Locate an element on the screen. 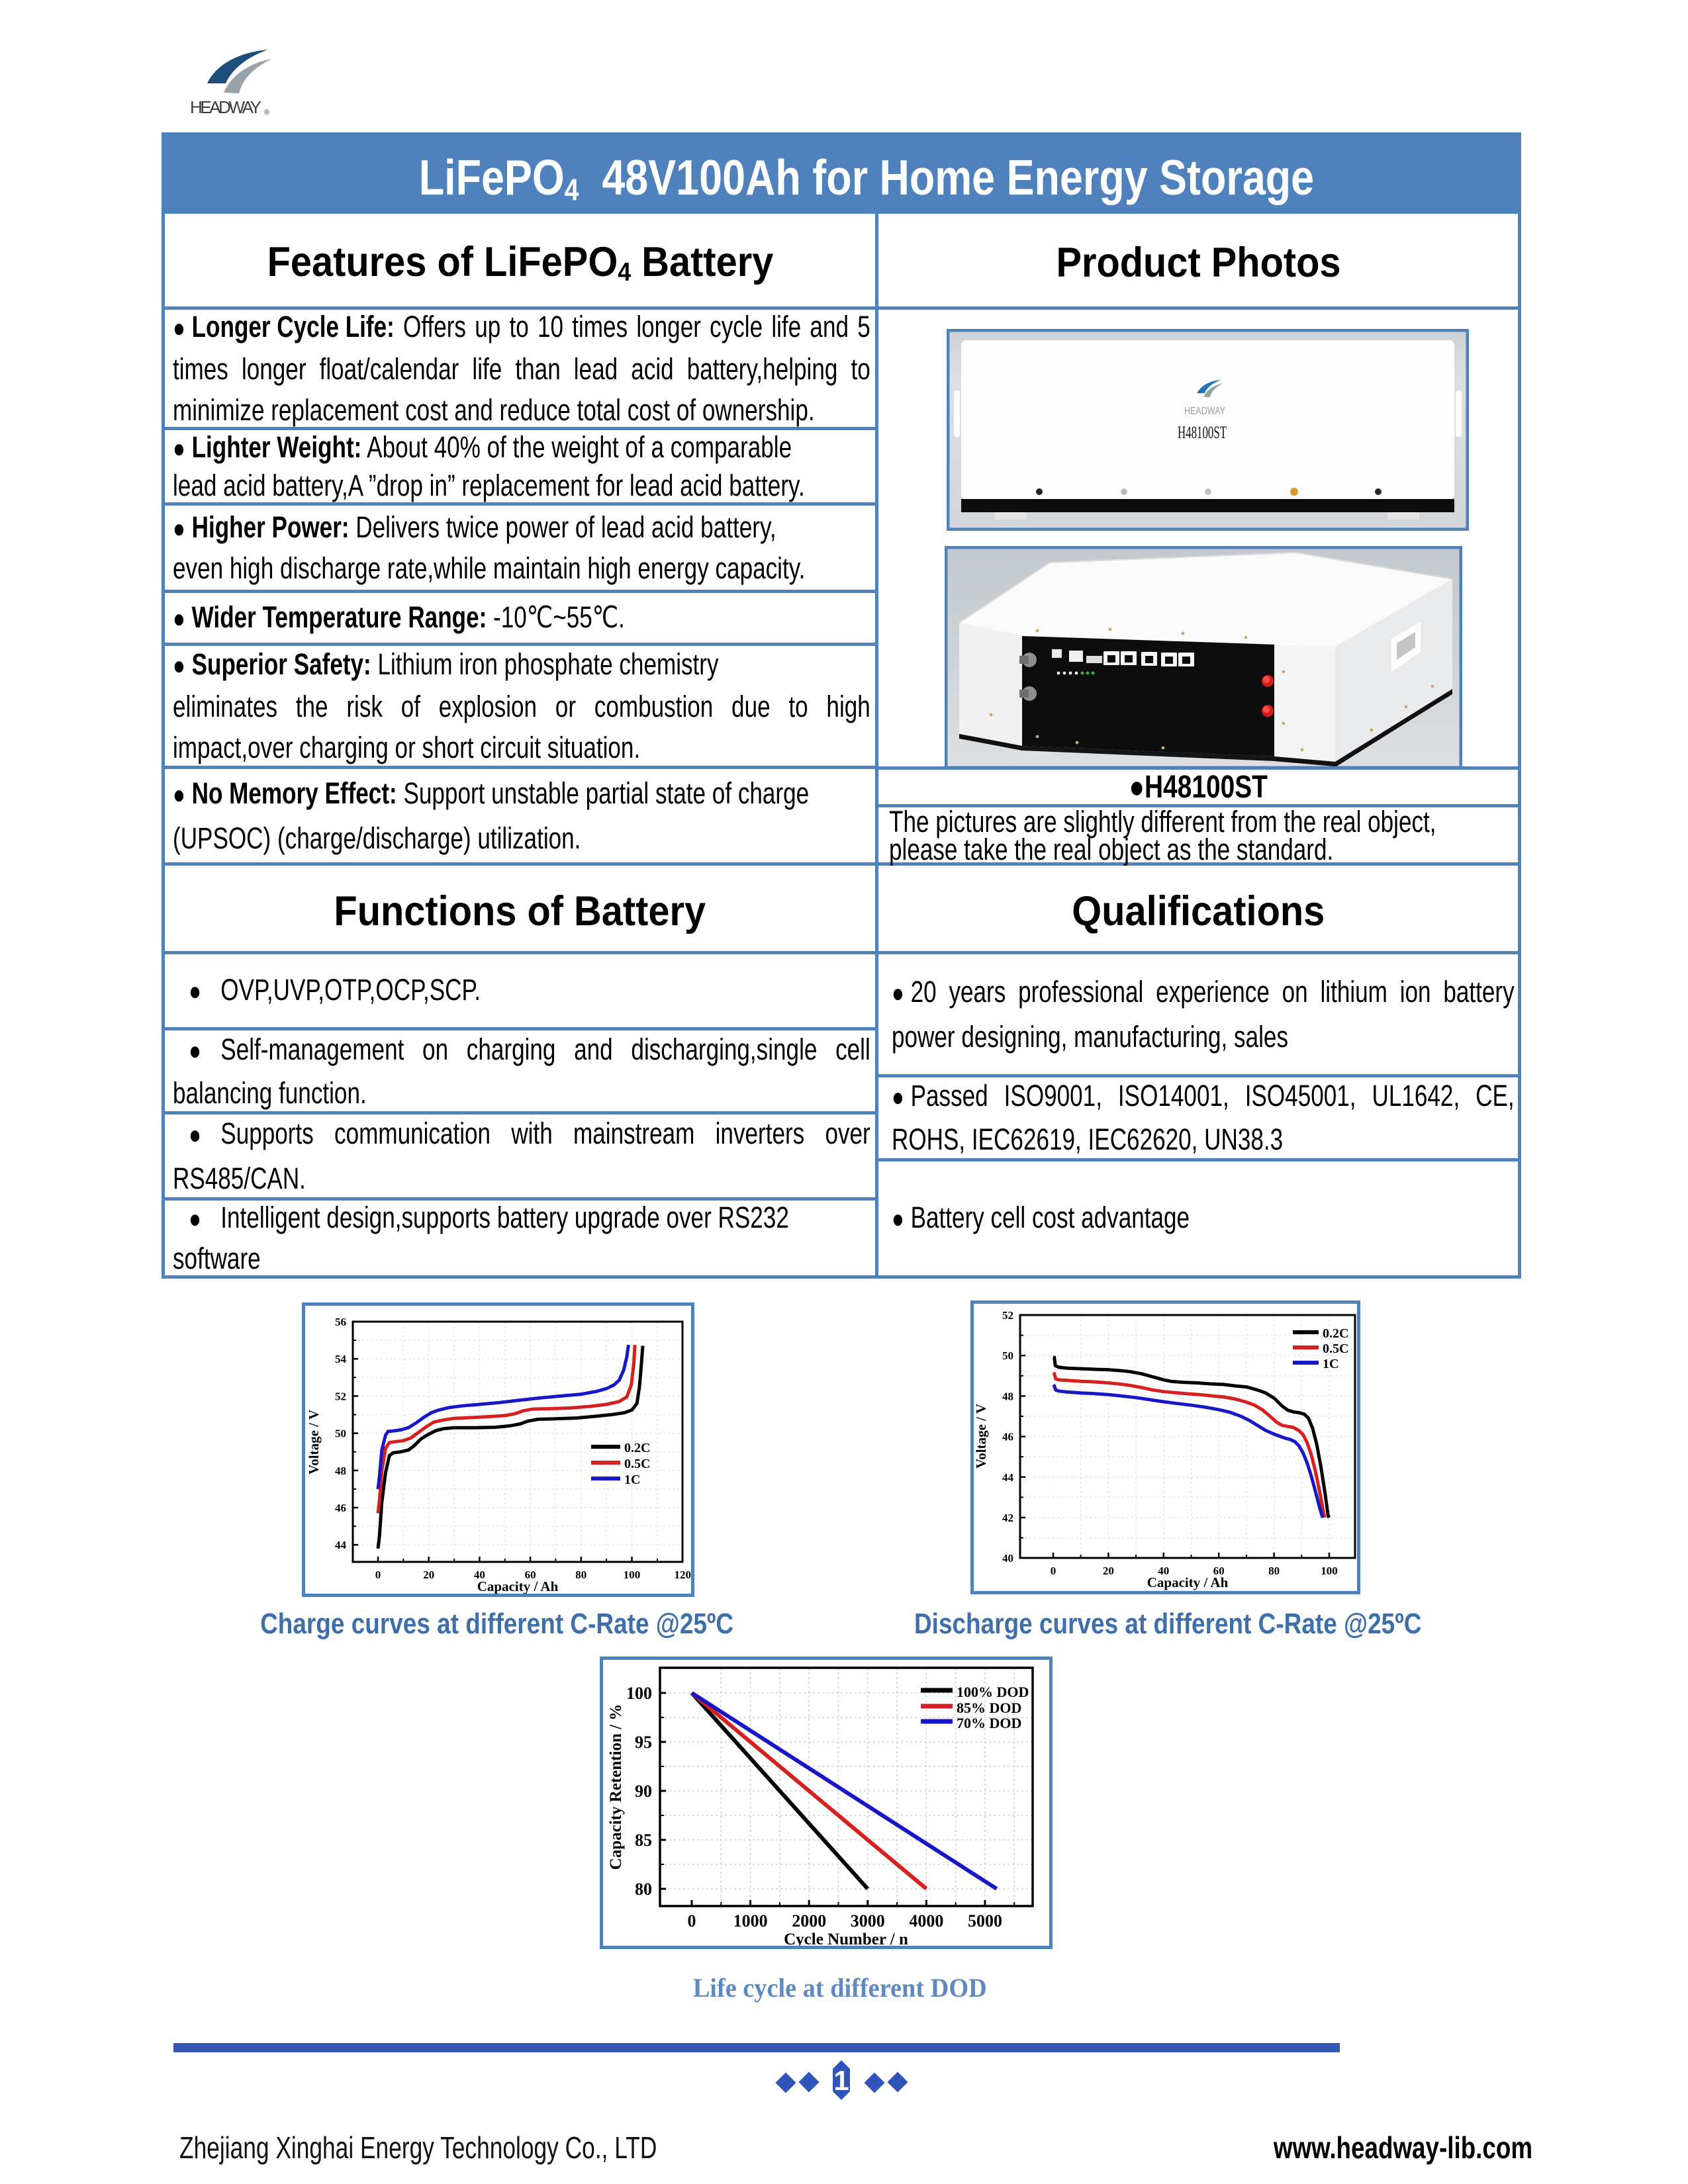  svg-text: 100% DOD is located at coordinates (993, 1692).